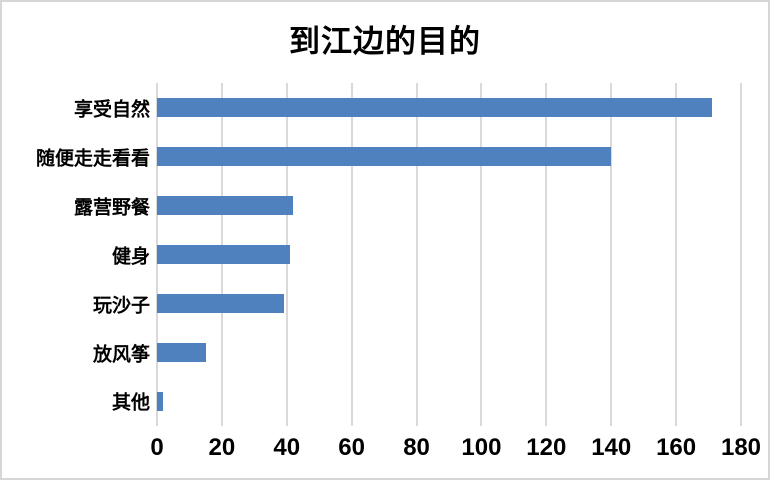 This screenshot has height=480, width=770. I want to click on category-label: 露营野餐, so click(111, 207).